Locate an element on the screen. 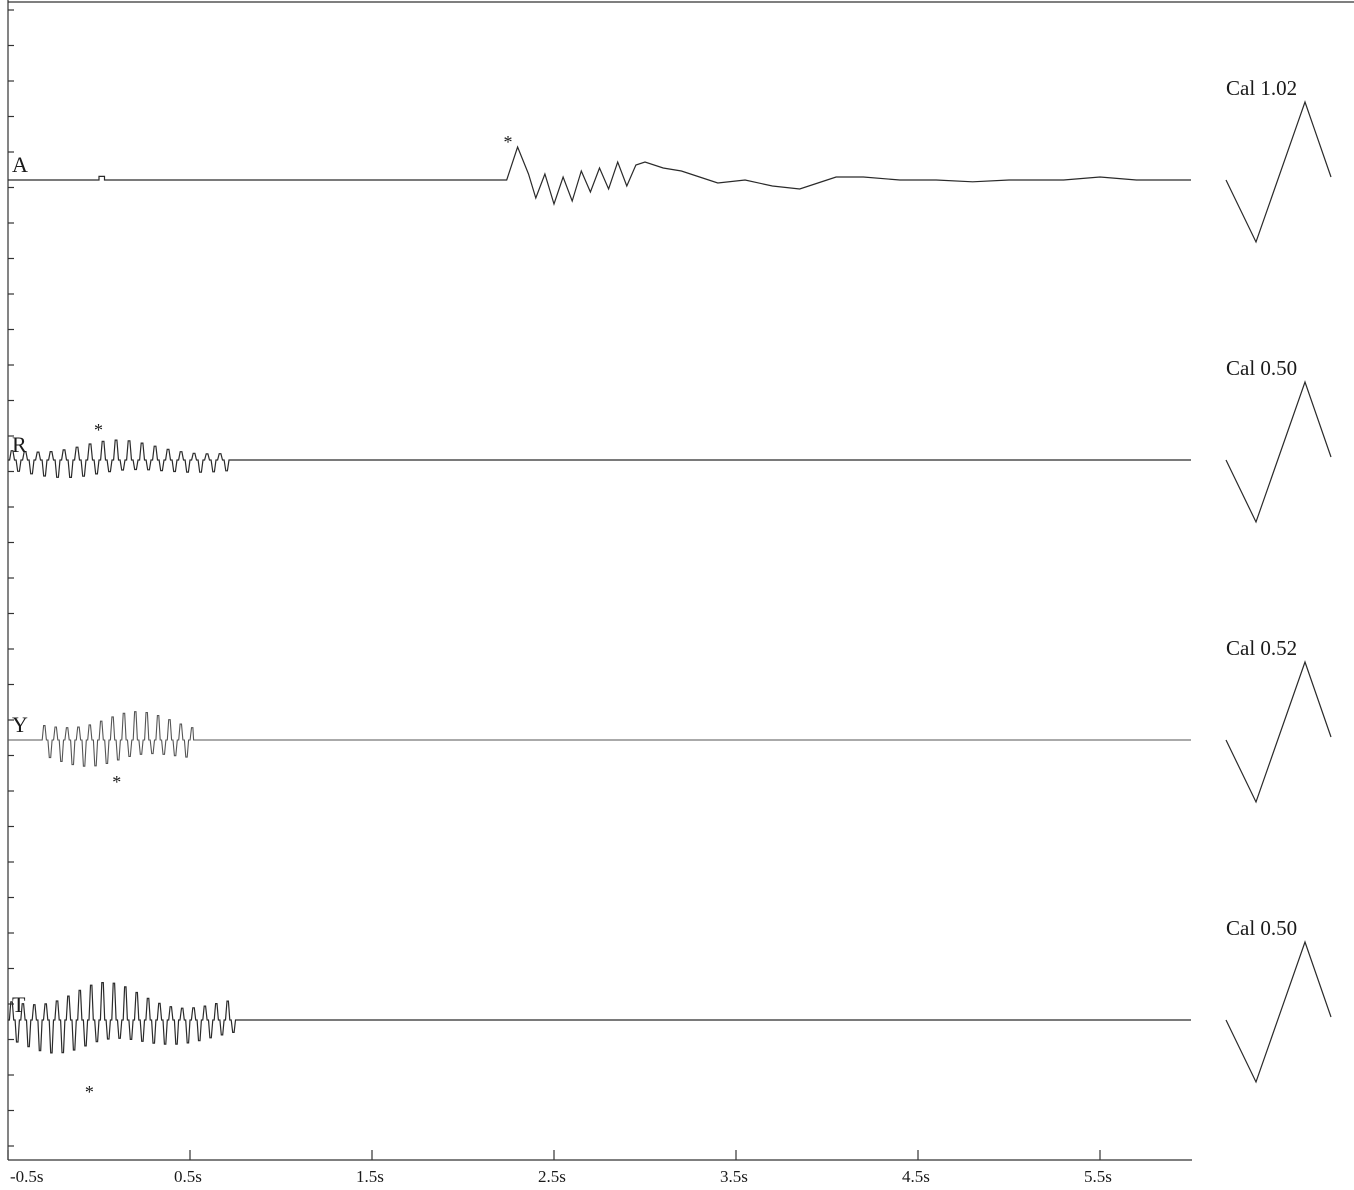  left-axis-ticks is located at coordinates (11, 578).